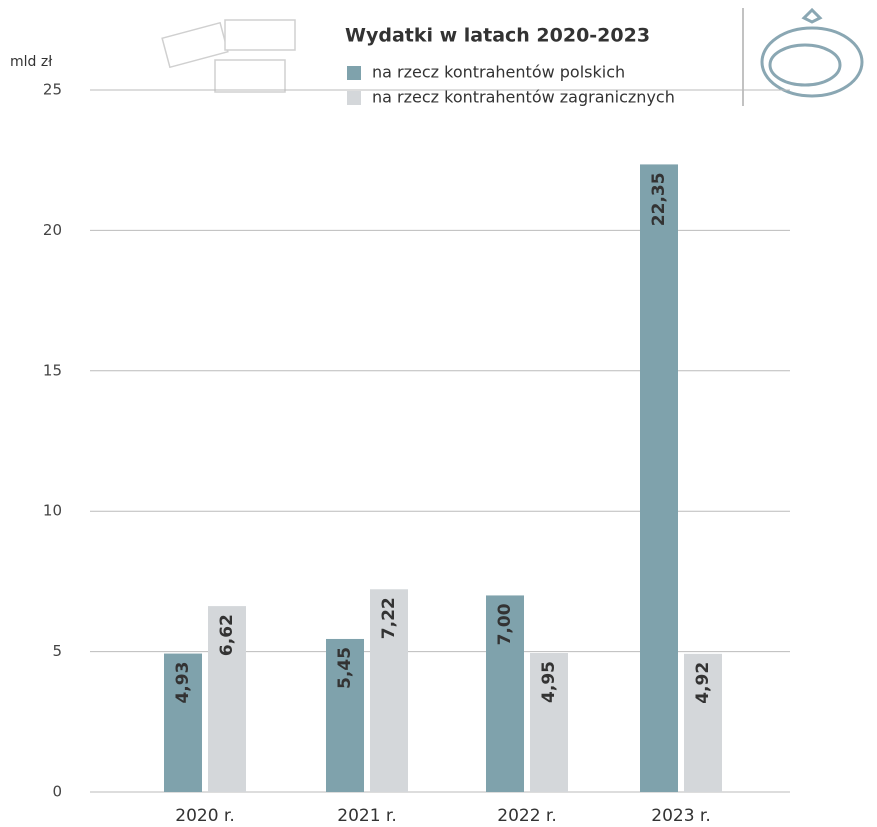 The image size is (877, 827). What do you see at coordinates (527, 816) in the screenshot?
I see `x-tick-label: 2022 r.` at bounding box center [527, 816].